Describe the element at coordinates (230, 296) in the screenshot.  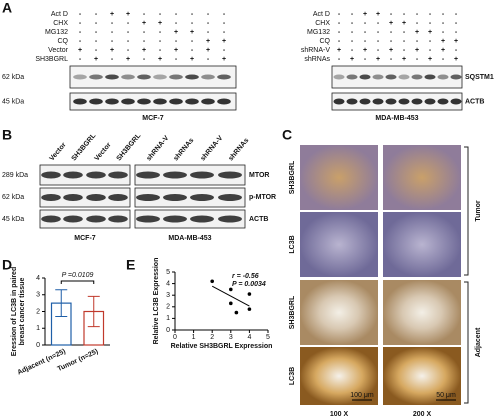
I see `trend-line` at that location.